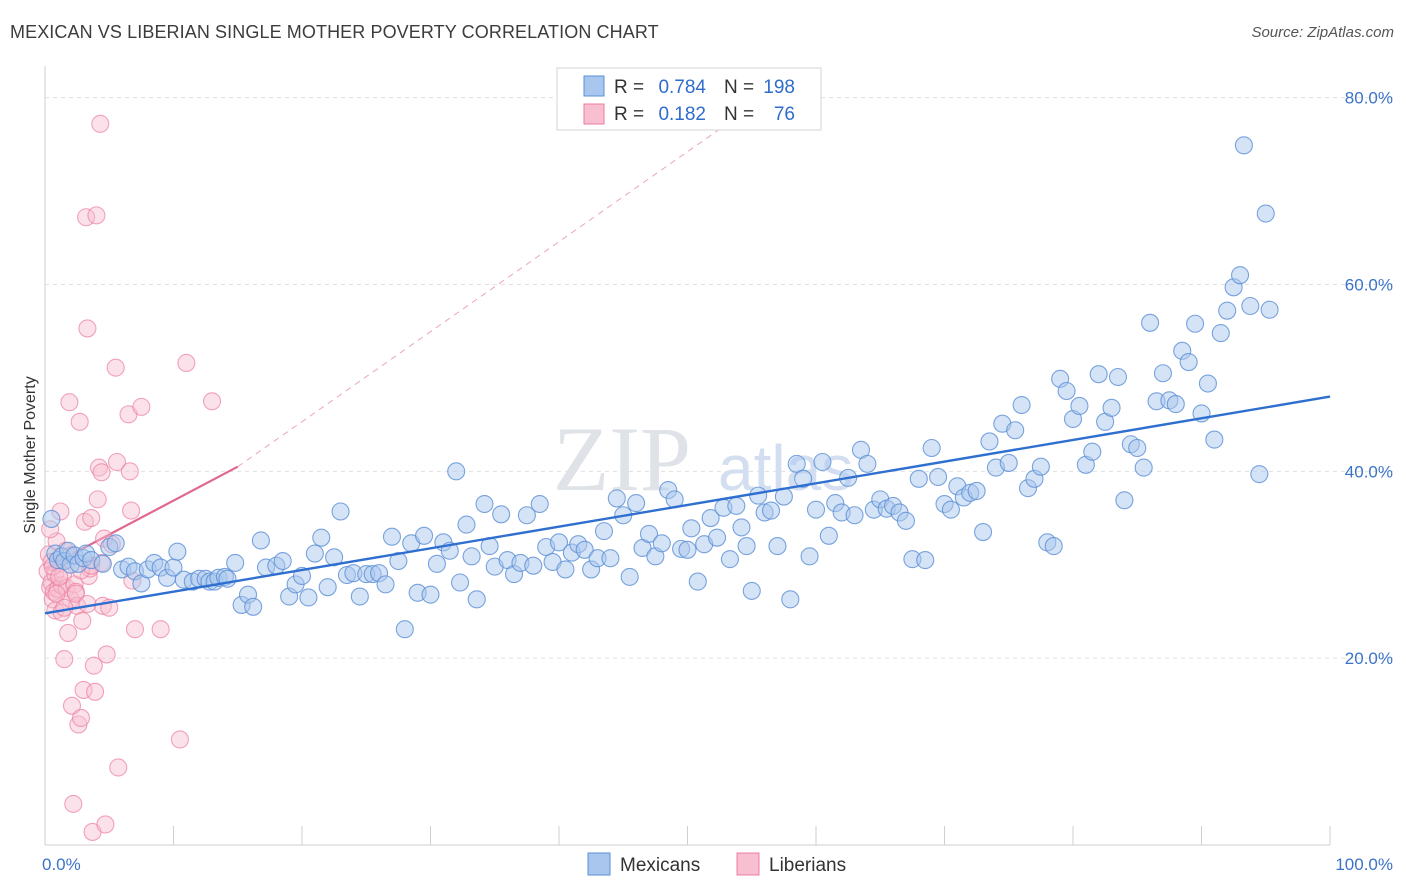 The image size is (1406, 892). What do you see at coordinates (594, 86) in the screenshot?
I see `legend-swatch-mexicans` at bounding box center [594, 86].